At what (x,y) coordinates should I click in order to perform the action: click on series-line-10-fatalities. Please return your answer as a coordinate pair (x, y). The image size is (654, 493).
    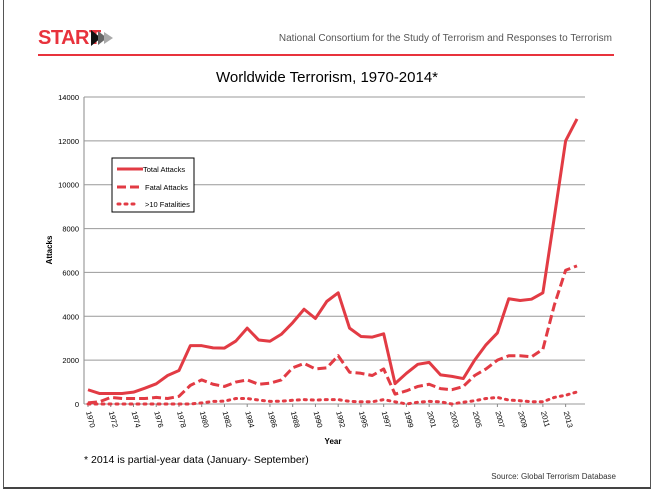
    Looking at the image, I should click on (332, 398).